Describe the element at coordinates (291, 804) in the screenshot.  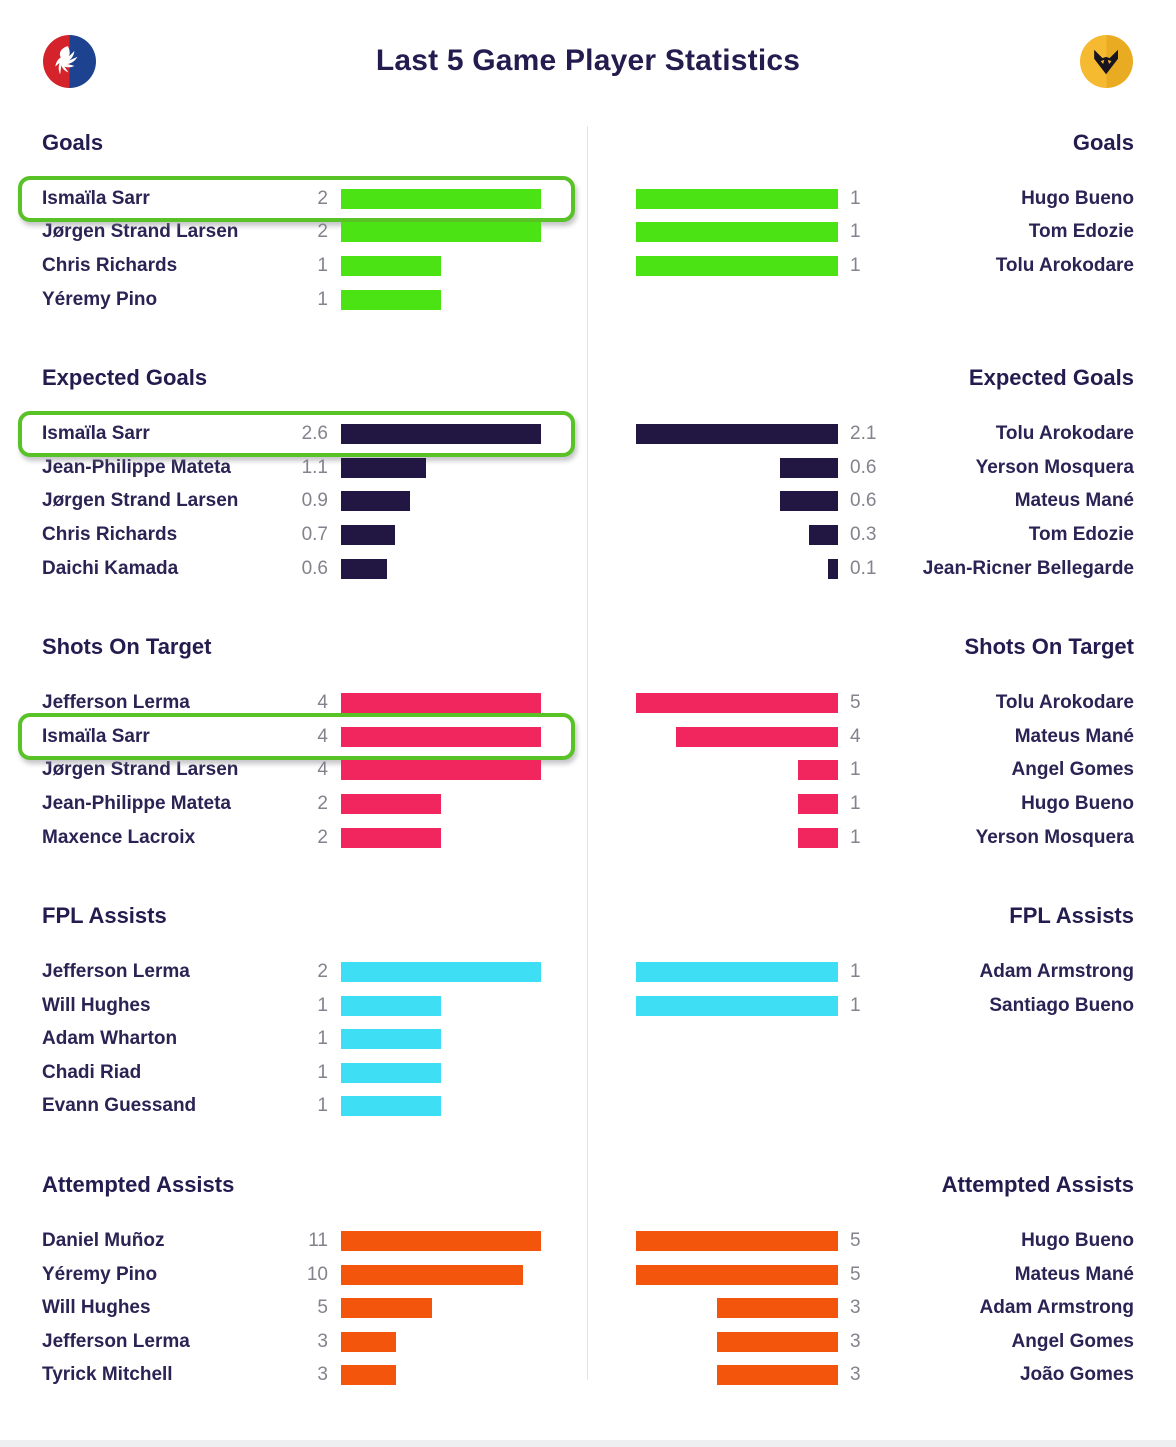
I see `player-row: Jean-Philippe Mateta 2` at that location.